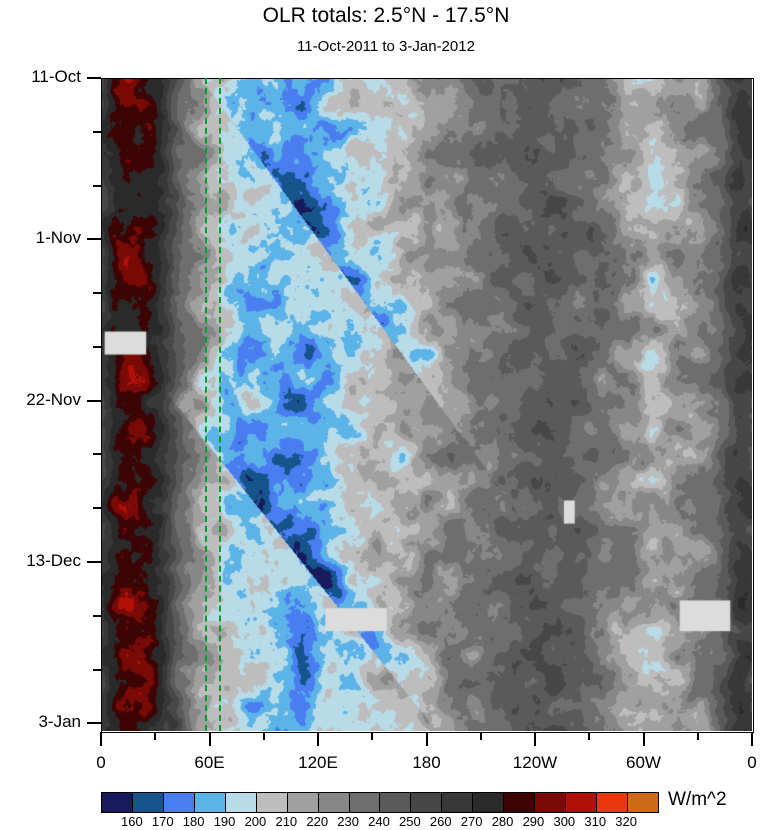  What do you see at coordinates (440, 821) in the screenshot?
I see `colorbar-tick-label: 260` at bounding box center [440, 821].